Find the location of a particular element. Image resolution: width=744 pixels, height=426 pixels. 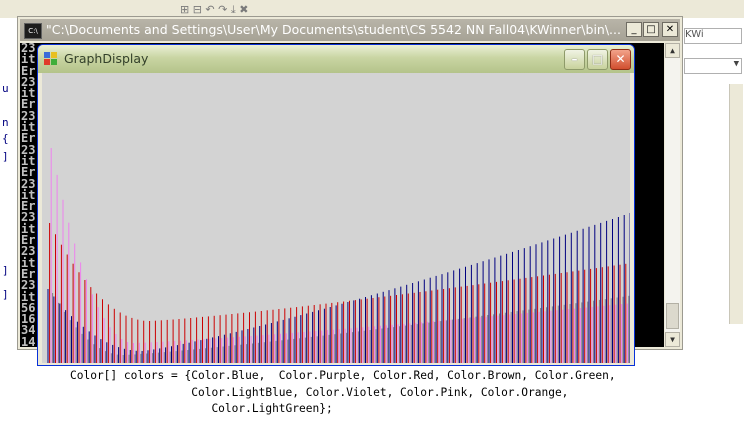

scroll-down-arrow-icon: ▼ is located at coordinates (672, 339).